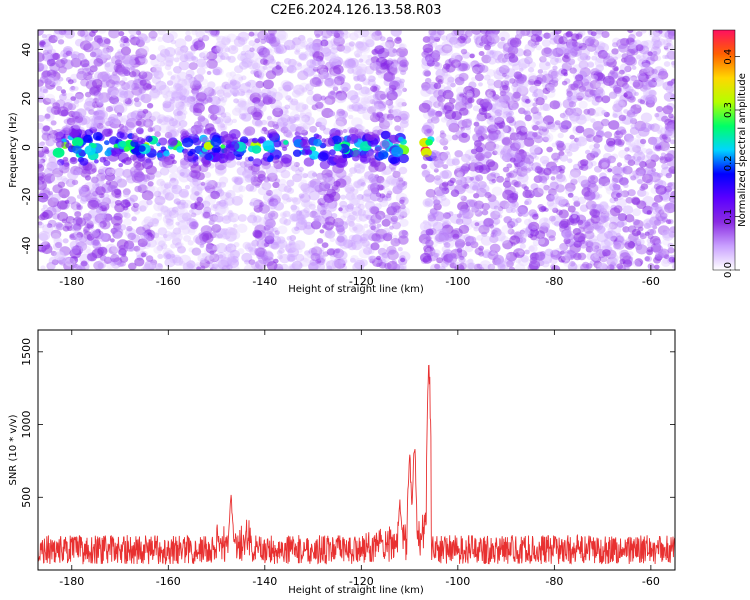  I want to click on heatmap-y-tick-label: 20, so click(26, 99).